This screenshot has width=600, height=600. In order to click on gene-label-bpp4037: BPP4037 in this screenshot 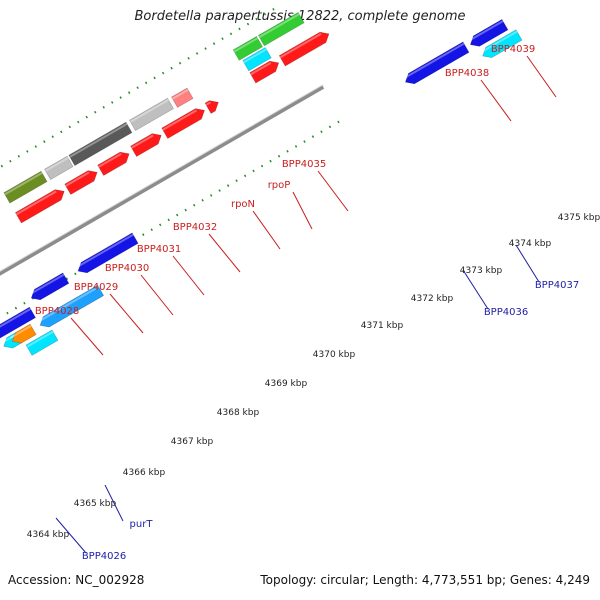, I will do `click(557, 285)`.